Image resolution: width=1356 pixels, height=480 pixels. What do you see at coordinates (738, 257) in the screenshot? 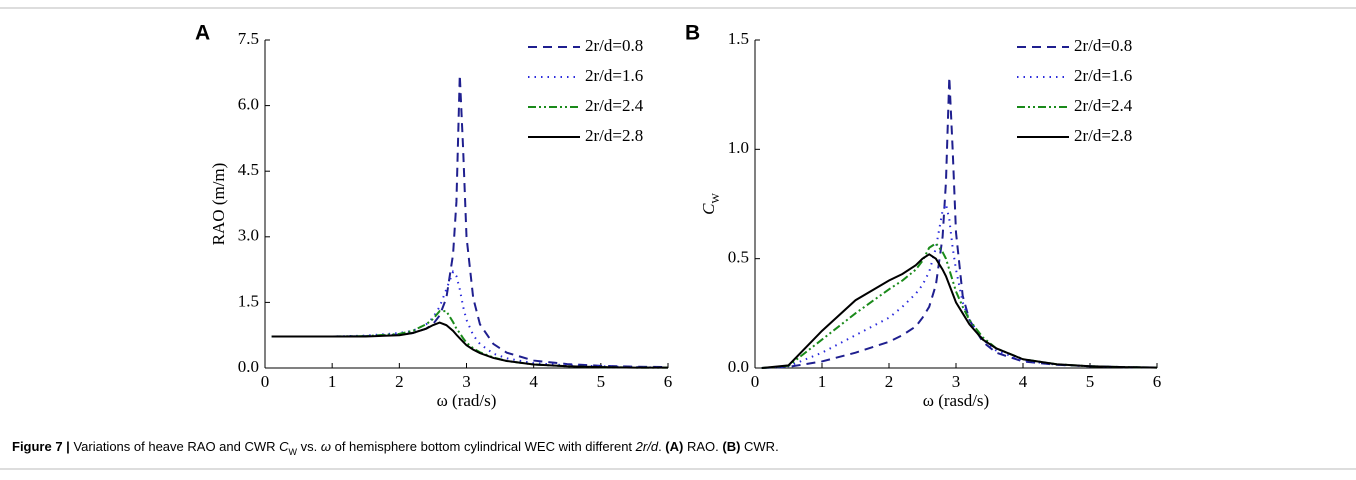
I see `y-tick-label: 0.5` at bounding box center [738, 257].